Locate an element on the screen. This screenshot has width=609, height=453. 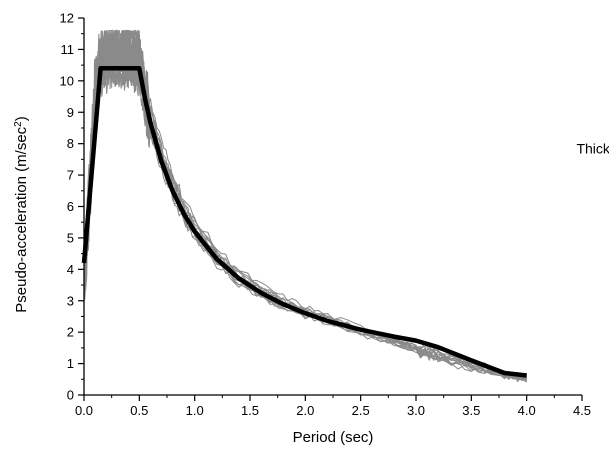
y-tick-label: 4 is located at coordinates (70, 269).